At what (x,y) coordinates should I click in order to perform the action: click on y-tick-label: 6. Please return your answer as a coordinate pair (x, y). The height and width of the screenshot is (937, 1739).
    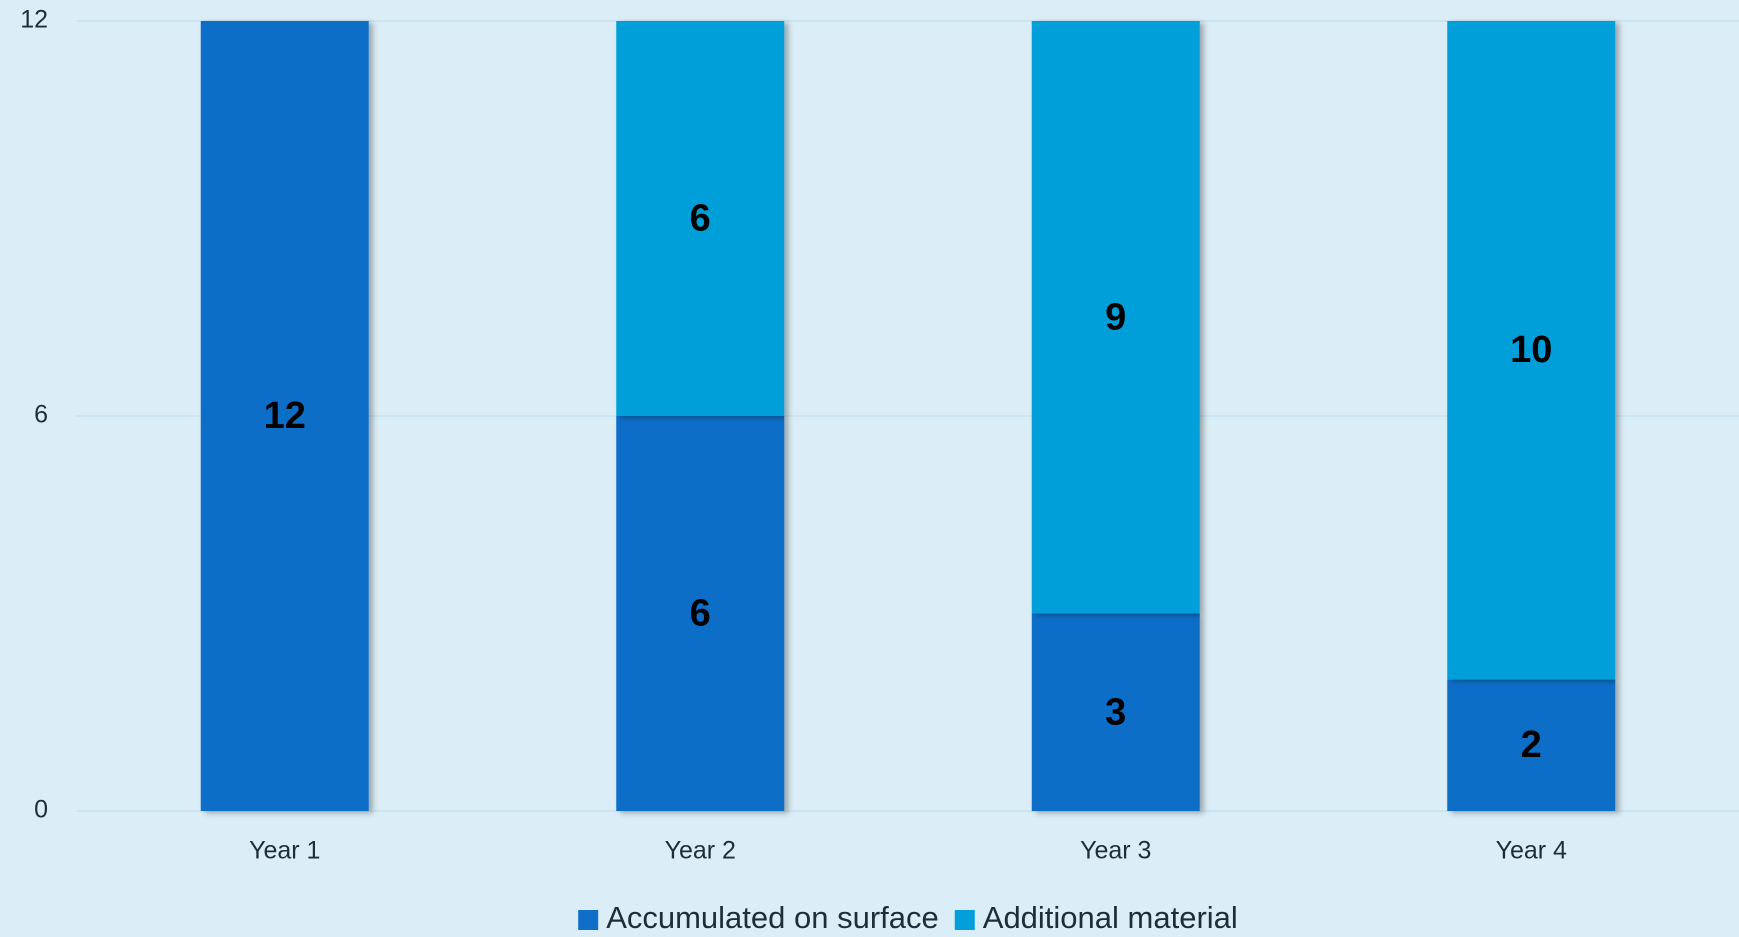
    Looking at the image, I should click on (41, 415).